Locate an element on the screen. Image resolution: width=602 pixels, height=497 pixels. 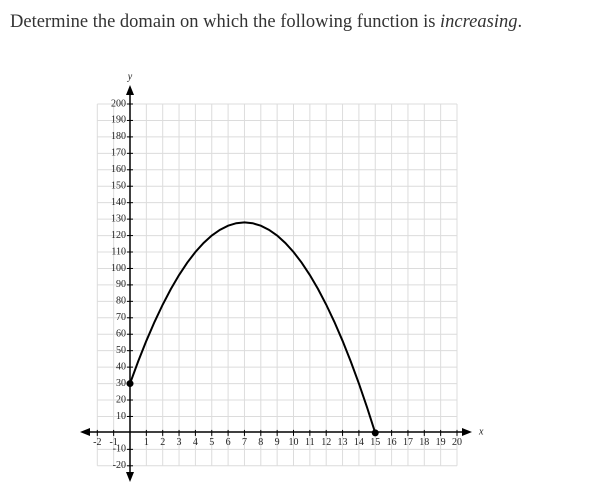
x-axis-label: x is located at coordinates (481, 431).